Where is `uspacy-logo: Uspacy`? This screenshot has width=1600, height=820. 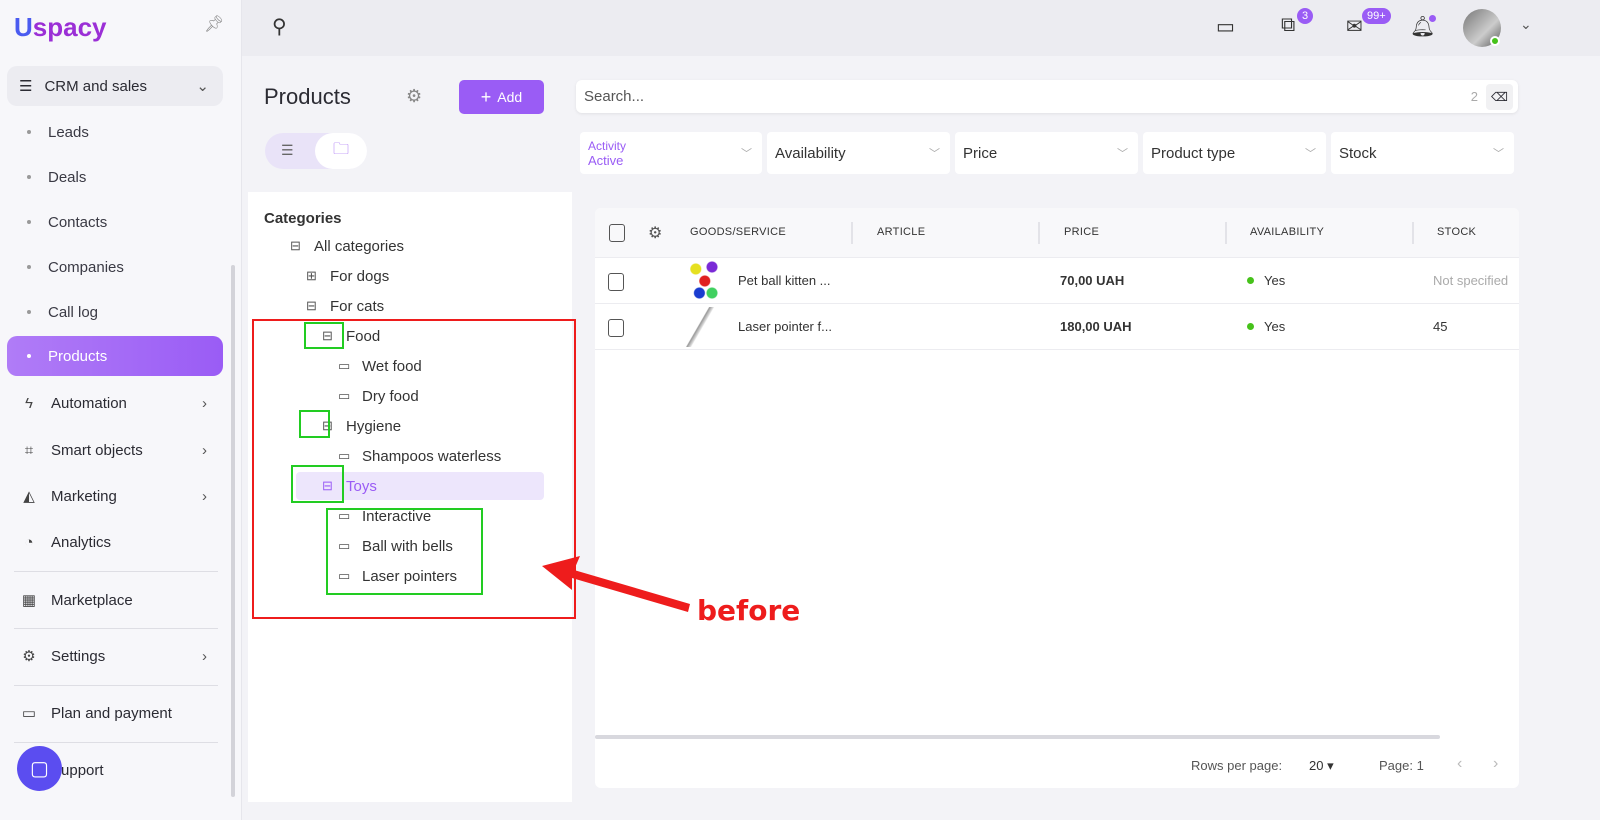
uspacy-logo: Uspacy is located at coordinates (60, 27).